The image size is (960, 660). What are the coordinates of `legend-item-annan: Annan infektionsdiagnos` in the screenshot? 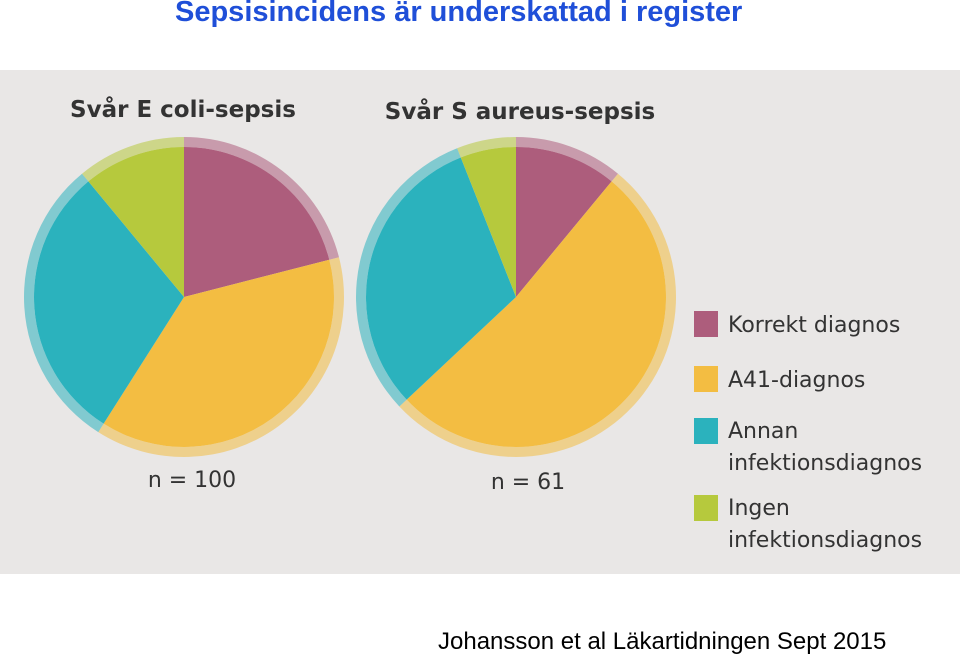 It's located at (808, 447).